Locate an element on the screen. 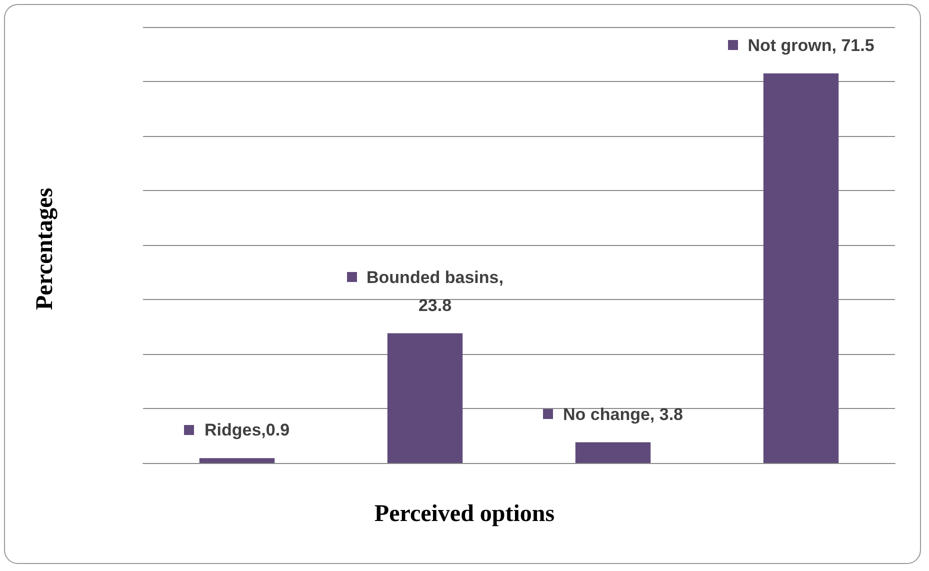 This screenshot has height=571, width=929. data-label: Ridges,0.9 is located at coordinates (247, 430).